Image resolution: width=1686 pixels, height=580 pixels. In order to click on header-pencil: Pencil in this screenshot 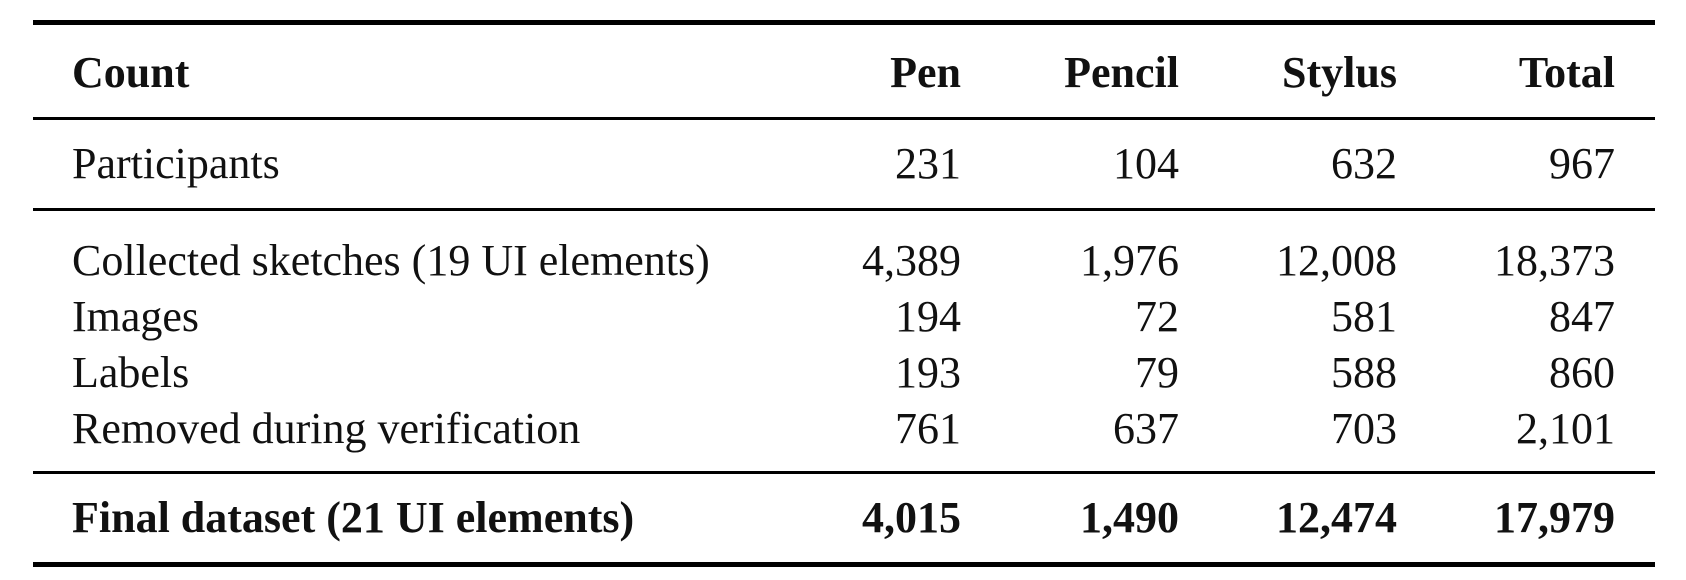, I will do `click(1121, 72)`.